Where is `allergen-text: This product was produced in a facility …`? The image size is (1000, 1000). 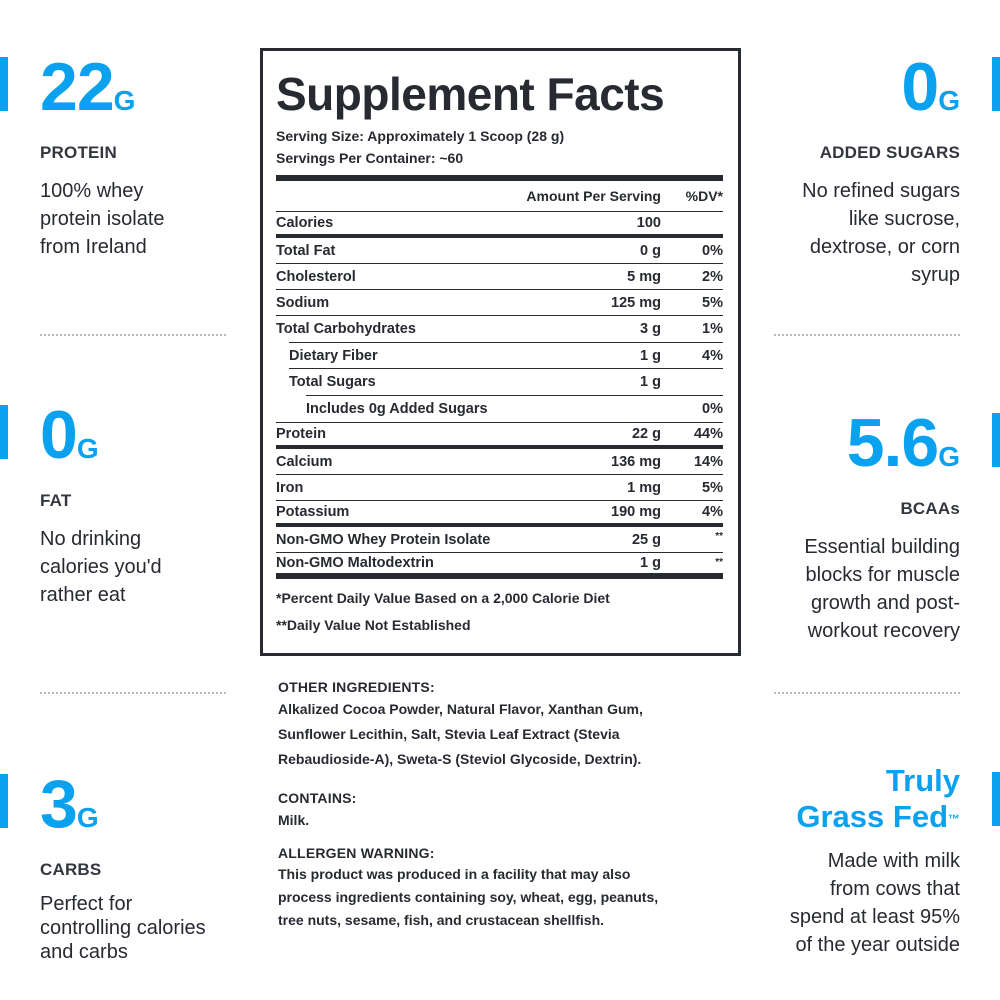
allergen-text: This product was produced in a facility … is located at coordinates (468, 897).